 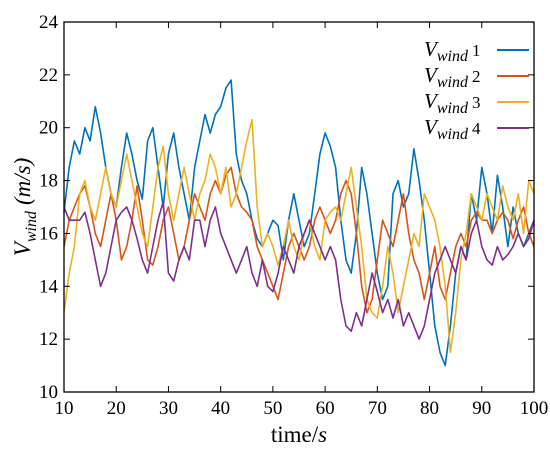 I want to click on legend-entry-4: Vwind 4, so click(x=476, y=129).